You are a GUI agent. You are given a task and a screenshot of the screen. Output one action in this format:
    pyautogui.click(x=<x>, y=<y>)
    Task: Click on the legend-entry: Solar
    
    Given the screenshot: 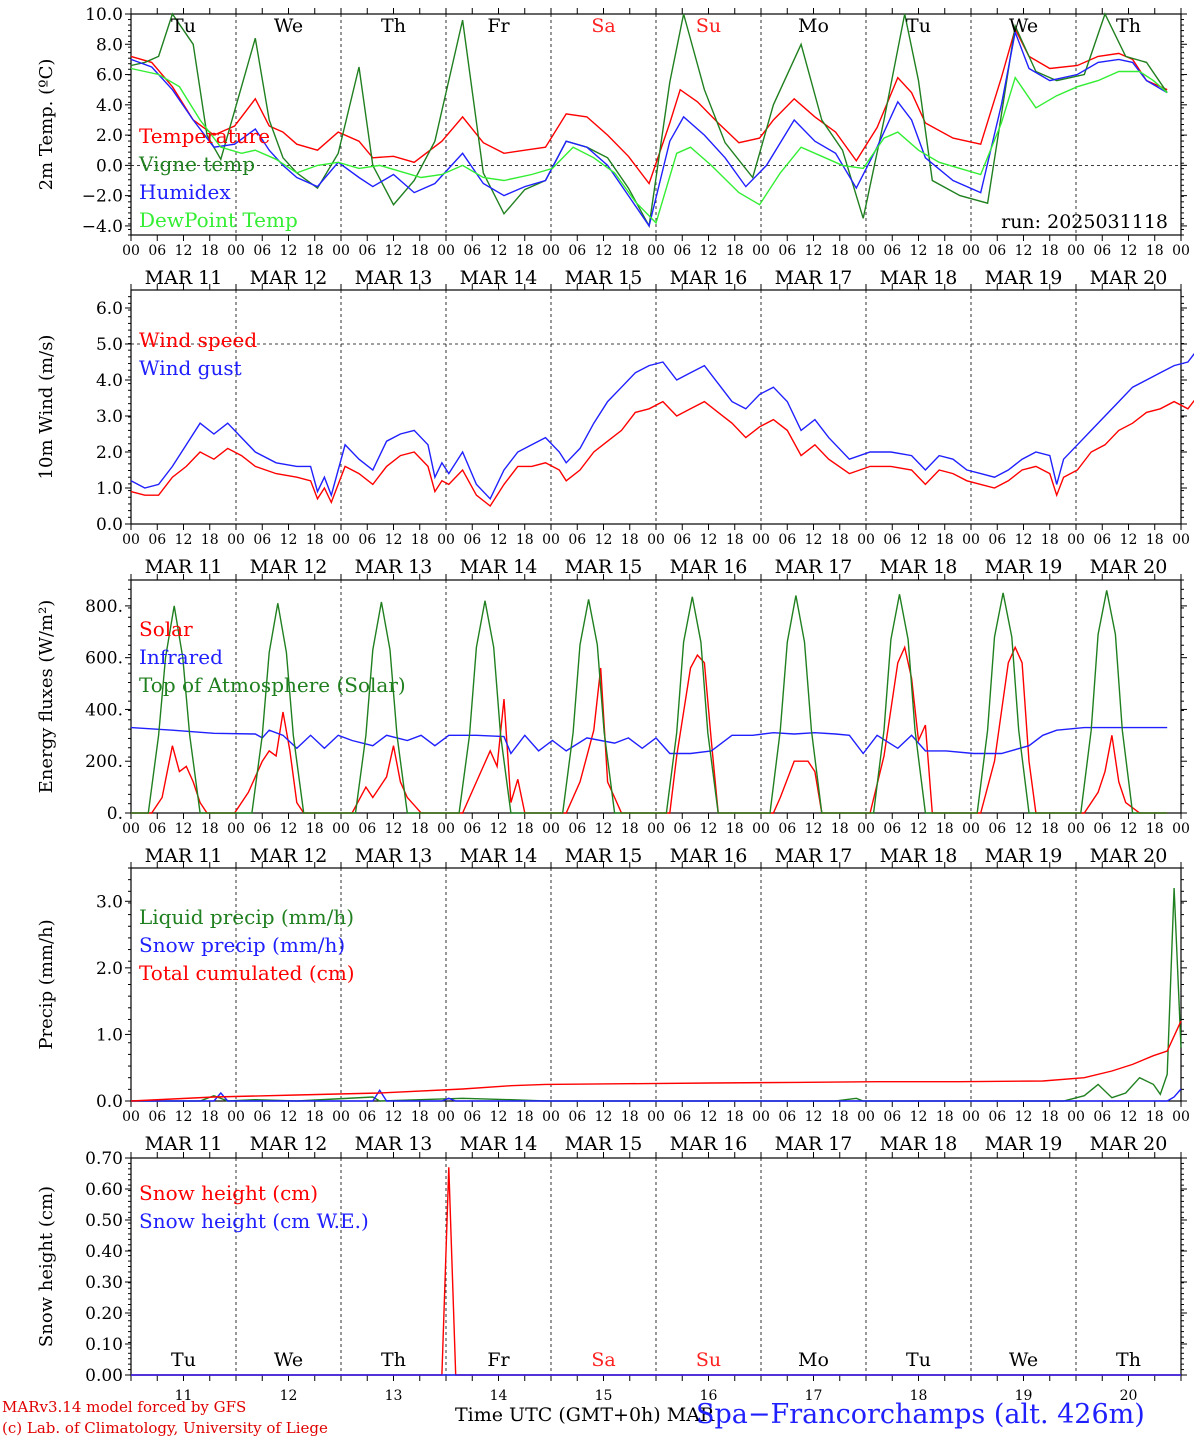 What is the action you would take?
    pyautogui.click(x=166, y=629)
    